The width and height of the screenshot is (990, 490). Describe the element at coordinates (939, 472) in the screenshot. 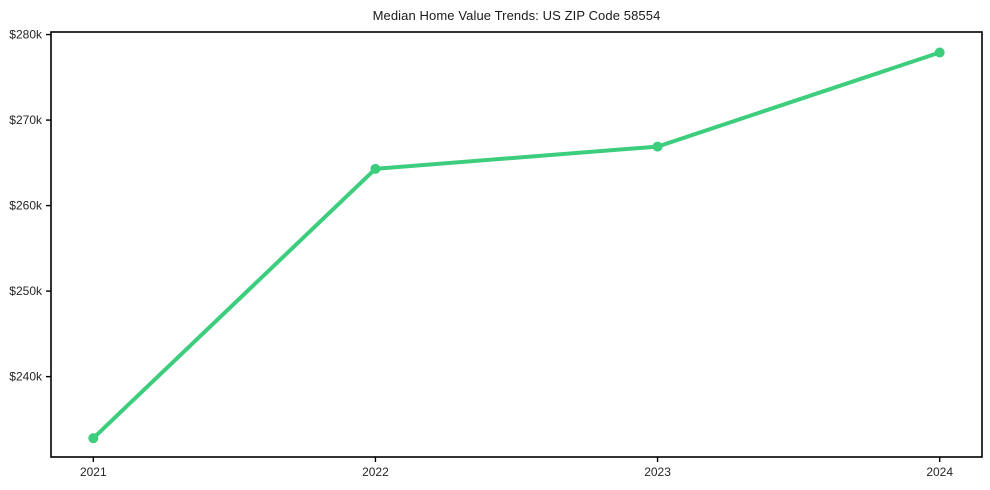

I see `x-tick-label: 2024` at that location.